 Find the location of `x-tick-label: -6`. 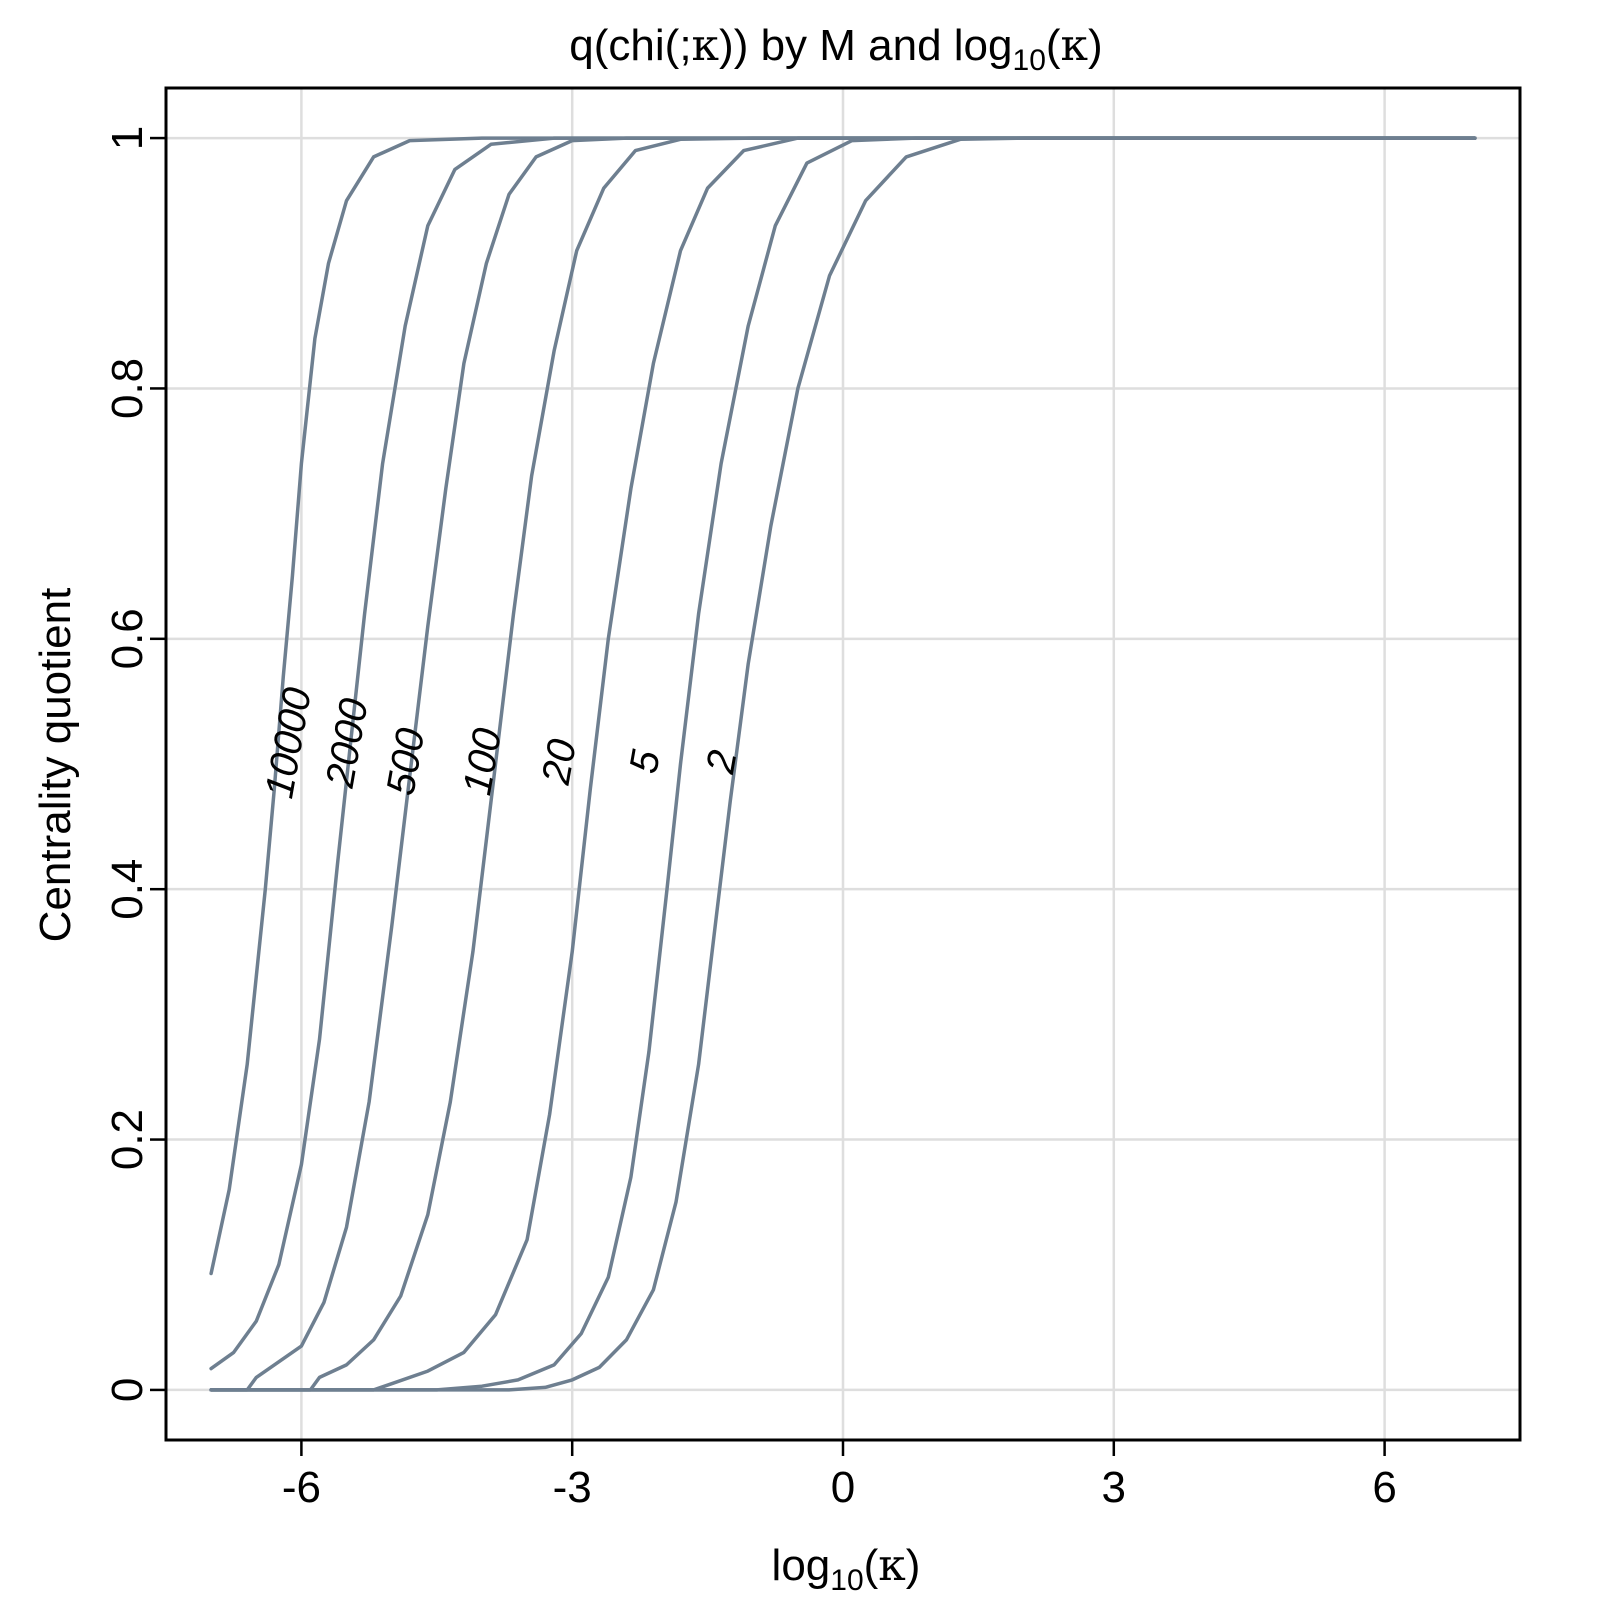

x-tick-label: -6 is located at coordinates (301, 1487).